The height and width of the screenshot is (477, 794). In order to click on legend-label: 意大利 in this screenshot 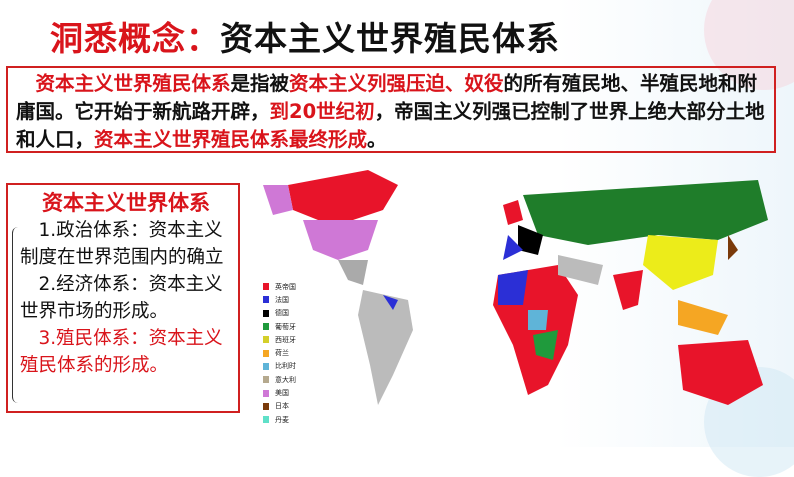, I will do `click(285, 379)`.